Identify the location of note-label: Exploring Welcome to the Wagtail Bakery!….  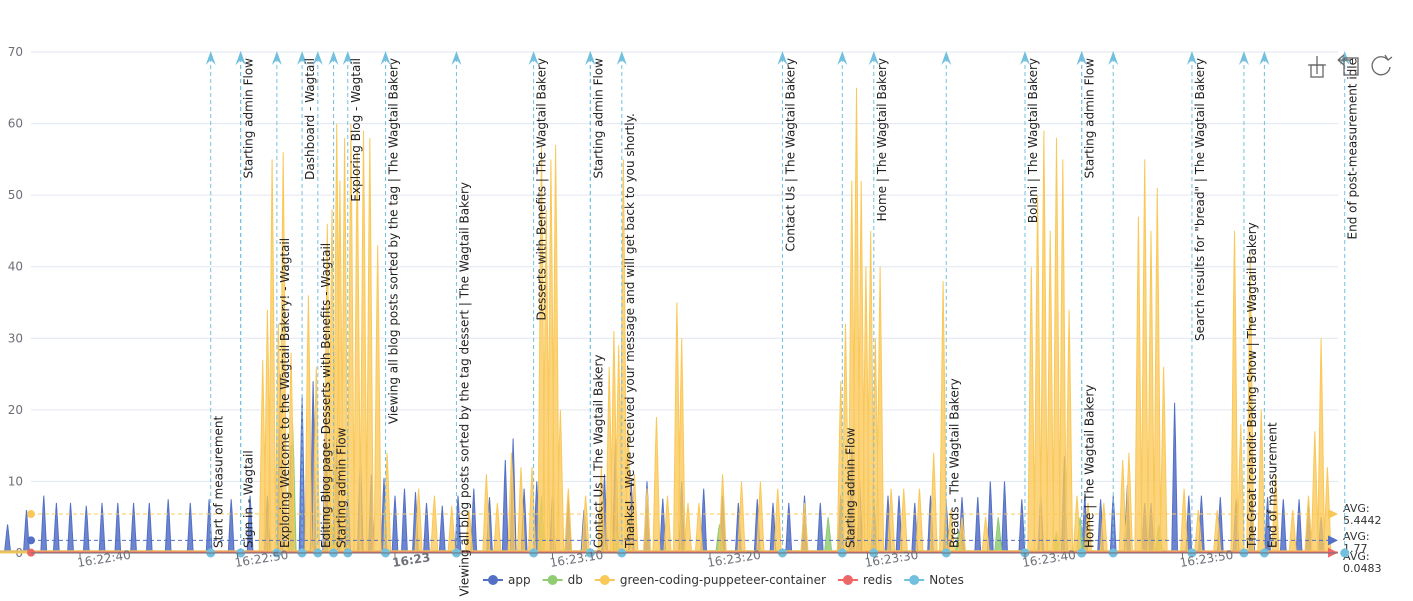
(285, 393).